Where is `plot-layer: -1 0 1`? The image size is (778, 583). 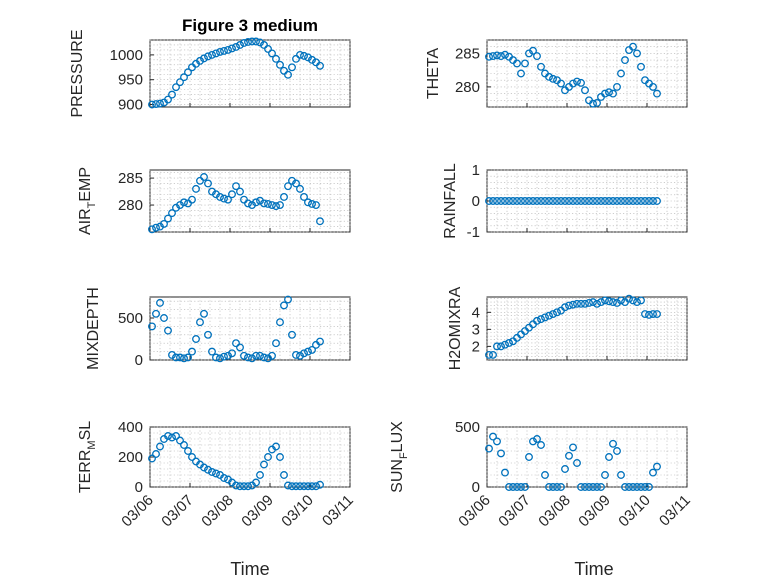 plot-layer: -1 0 1 is located at coordinates (577, 201).